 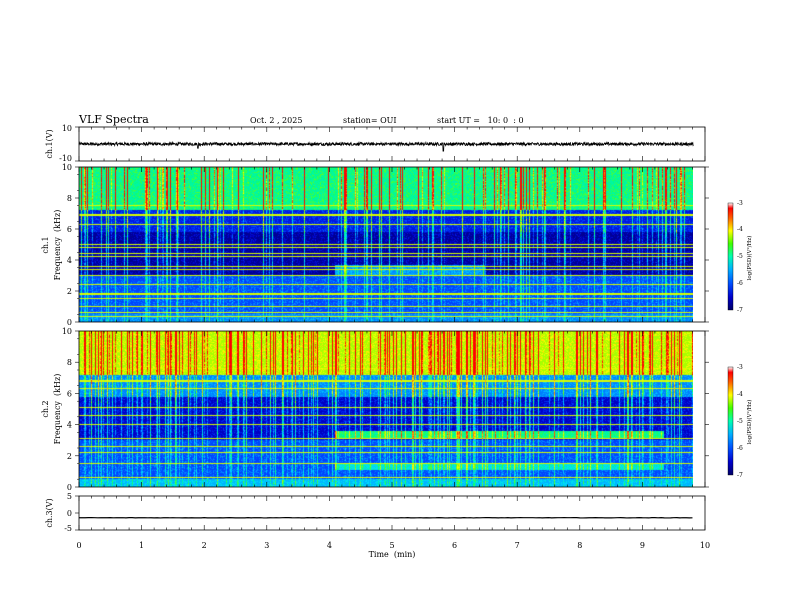 What do you see at coordinates (45, 408) in the screenshot?
I see `ch2-spectrogram-channel-label: ch.2` at bounding box center [45, 408].